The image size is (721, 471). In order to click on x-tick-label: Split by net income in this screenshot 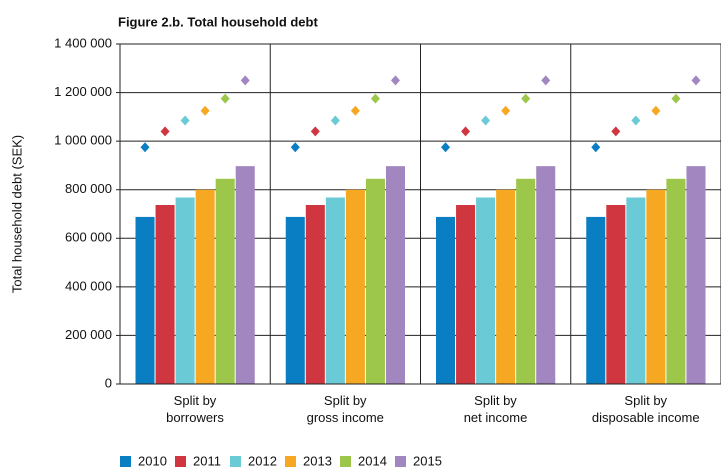, I will do `click(495, 409)`.